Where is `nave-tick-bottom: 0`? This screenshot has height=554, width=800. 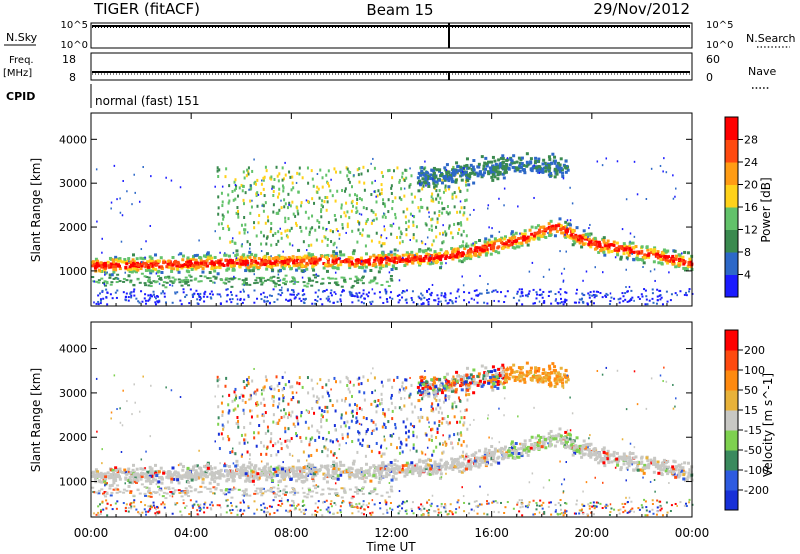
nave-tick-bottom: 0 is located at coordinates (709, 77).